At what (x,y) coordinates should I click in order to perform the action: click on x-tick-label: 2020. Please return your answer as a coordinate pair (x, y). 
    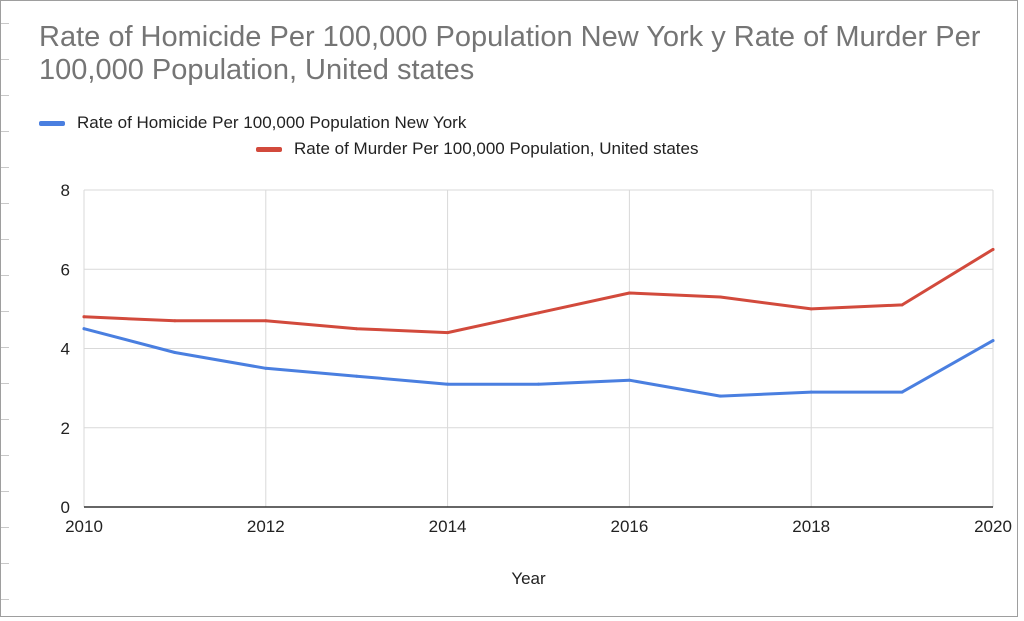
    Looking at the image, I should click on (993, 526).